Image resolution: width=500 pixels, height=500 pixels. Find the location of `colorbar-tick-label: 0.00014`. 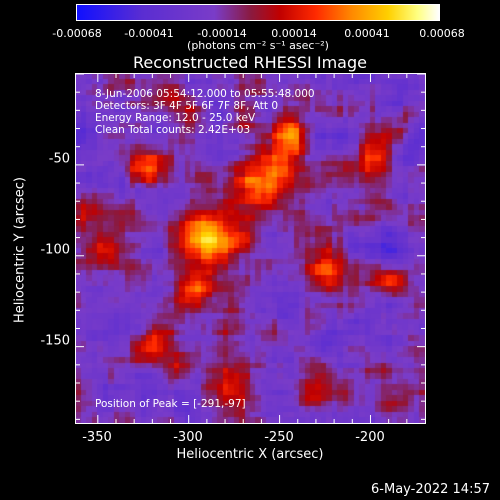

colorbar-tick-label: 0.00014 is located at coordinates (294, 33).